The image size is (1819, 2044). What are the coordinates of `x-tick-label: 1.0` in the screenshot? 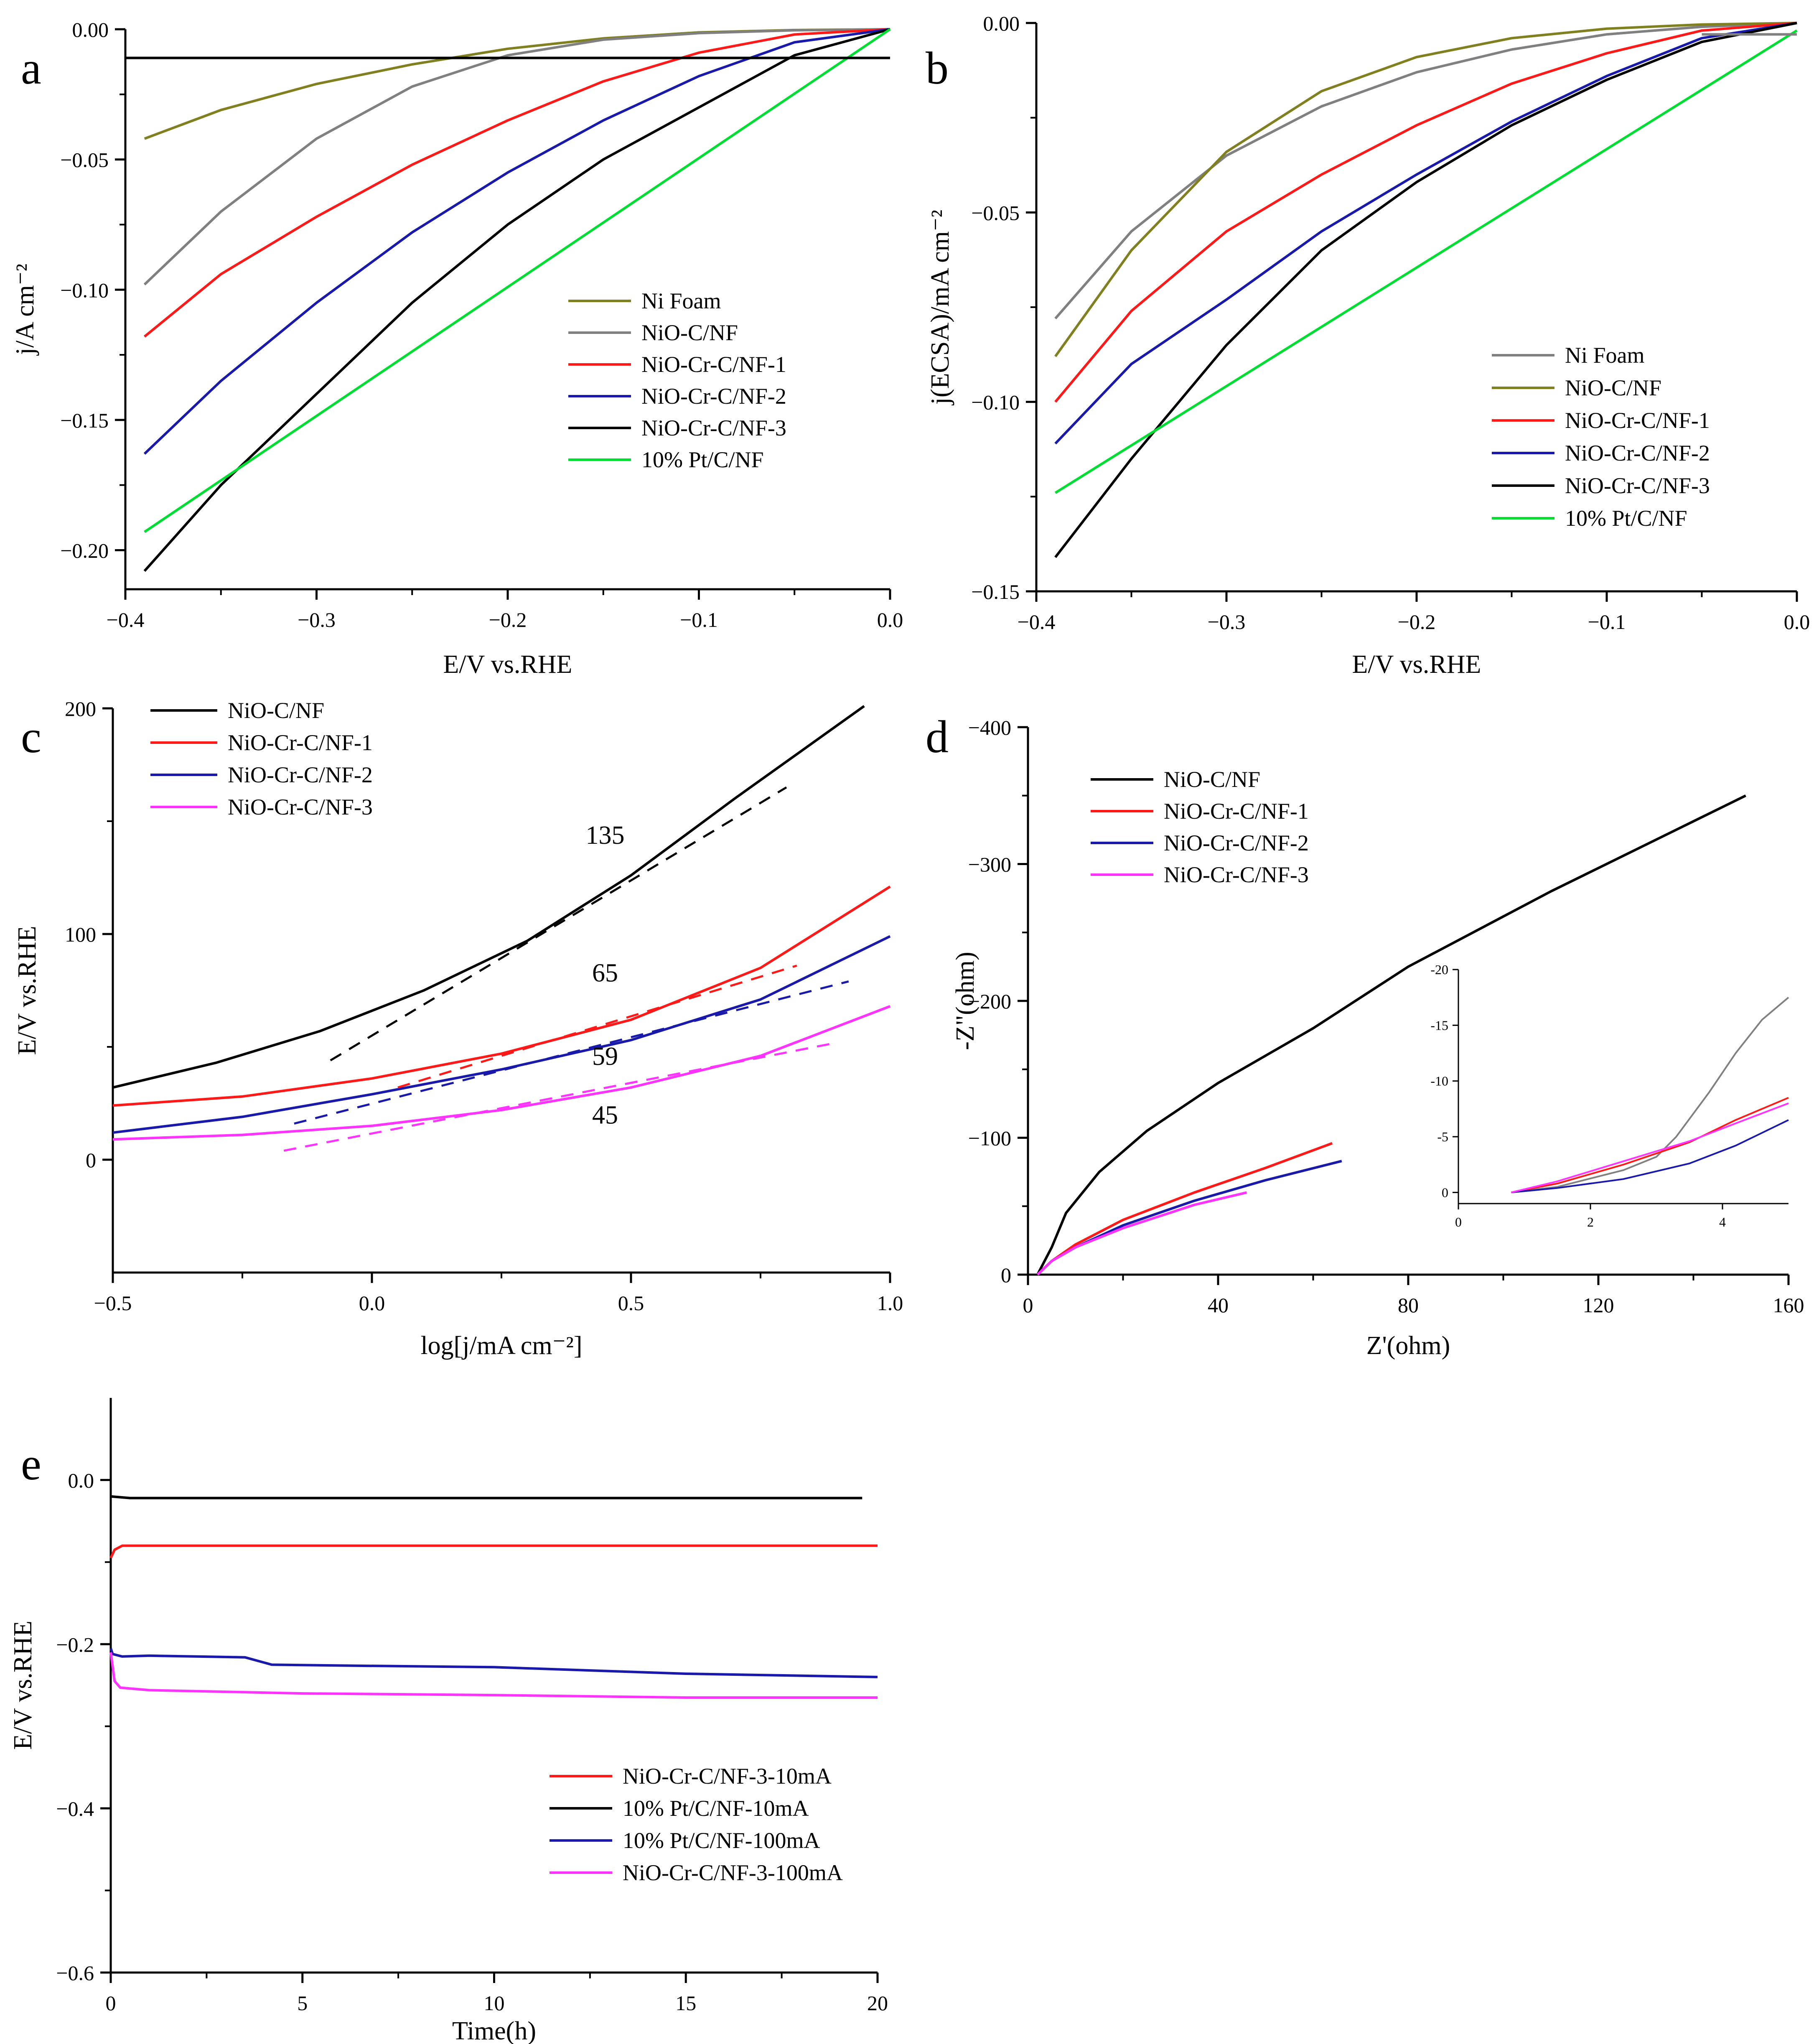 It's located at (890, 1303).